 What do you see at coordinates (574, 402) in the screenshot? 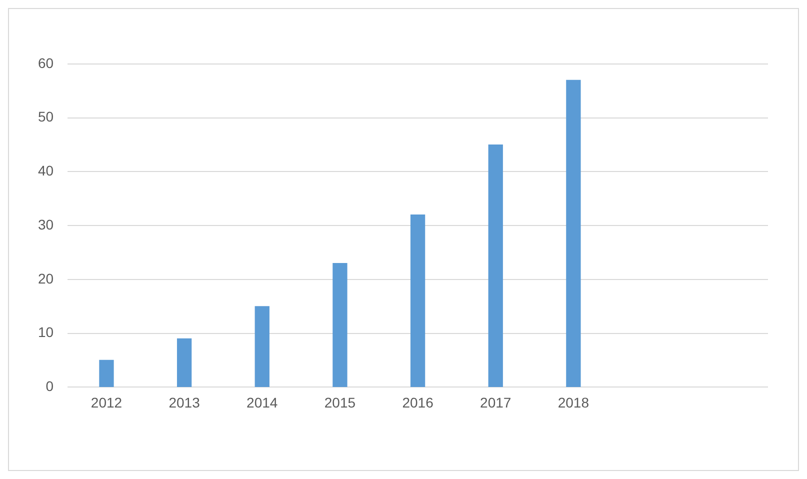
I see `x-tick-label: 2018` at bounding box center [574, 402].